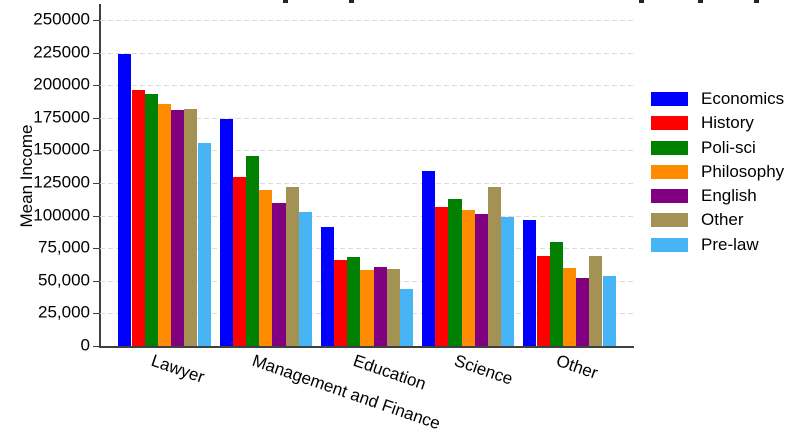 This screenshot has height=432, width=787. What do you see at coordinates (543, 301) in the screenshot?
I see `bar-history-other` at bounding box center [543, 301].